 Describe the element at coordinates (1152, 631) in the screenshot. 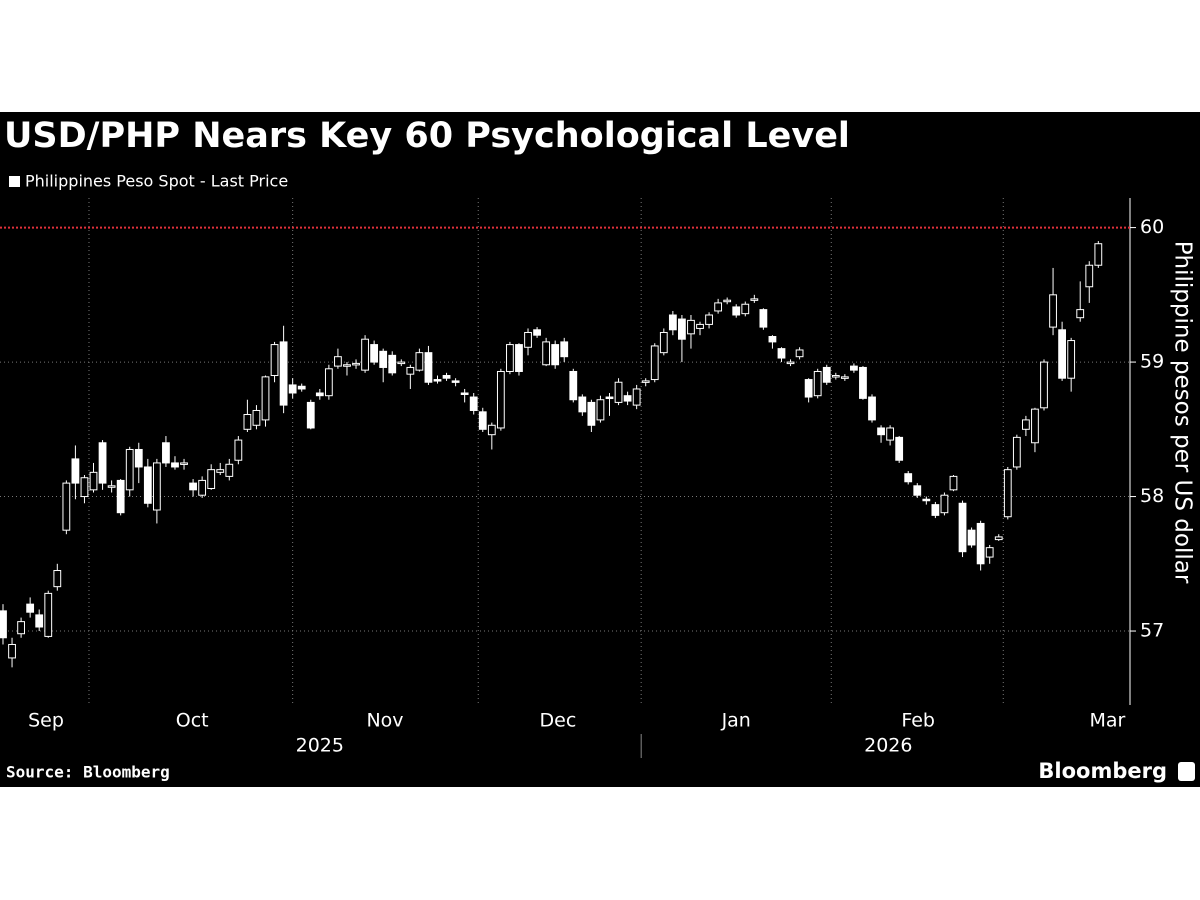

I see `y-tick-label: 57` at that location.